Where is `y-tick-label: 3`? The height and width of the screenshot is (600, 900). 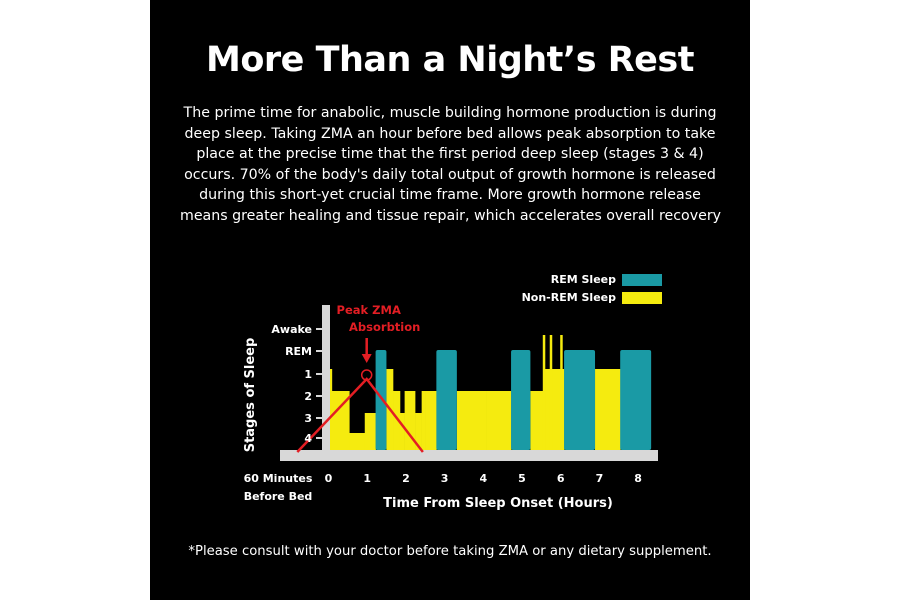 y-tick-label: 3 is located at coordinates (308, 418).